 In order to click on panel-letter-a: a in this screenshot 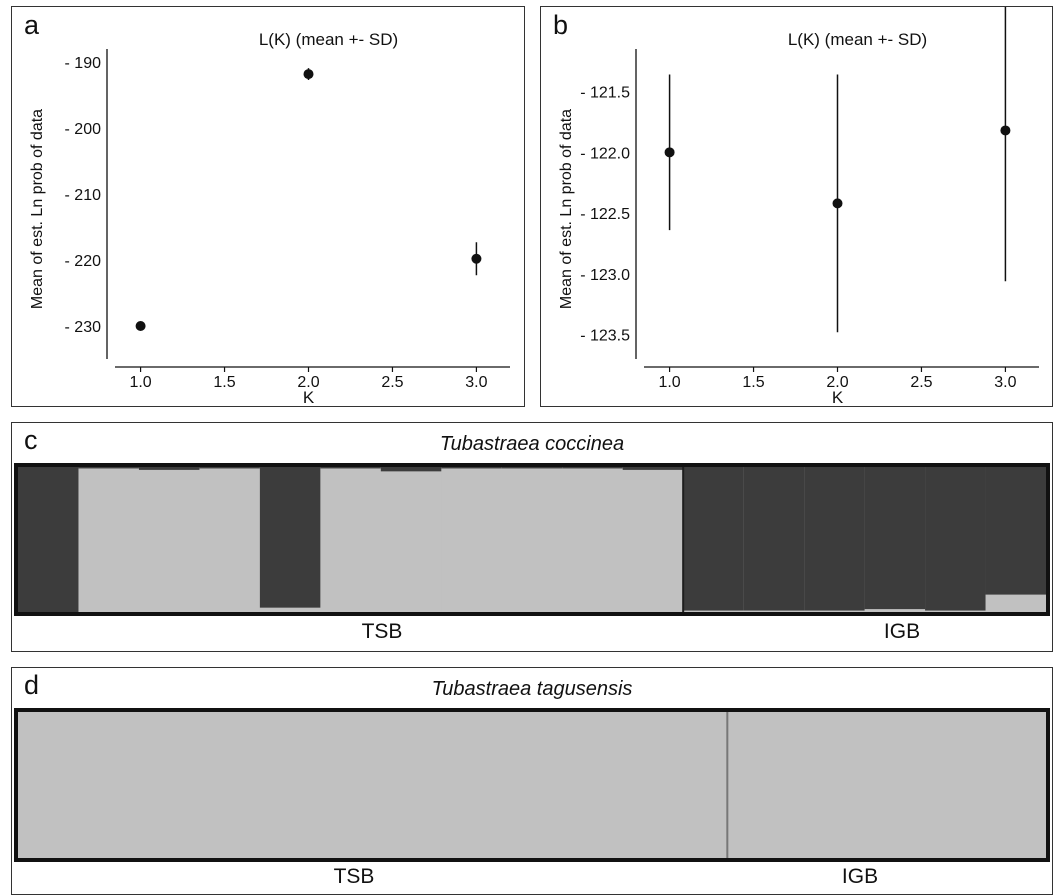, I will do `click(32, 25)`.